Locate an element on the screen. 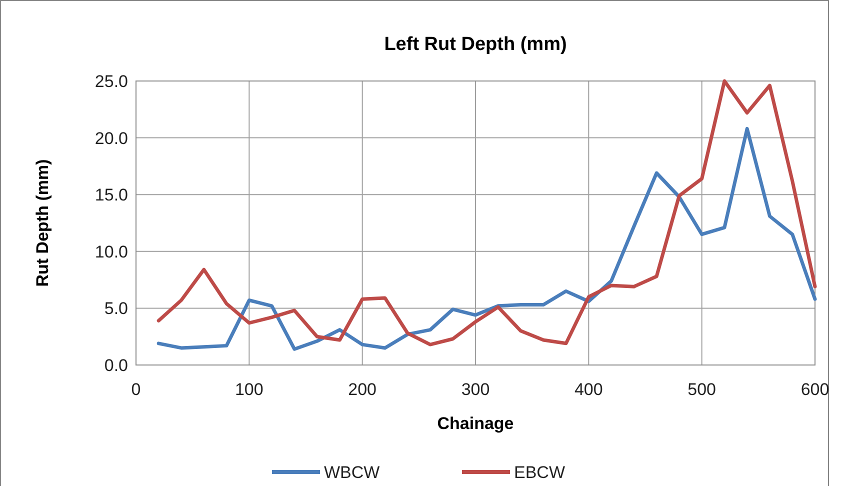 This screenshot has height=486, width=844. y-tick-label: 10.0 is located at coordinates (111, 252).